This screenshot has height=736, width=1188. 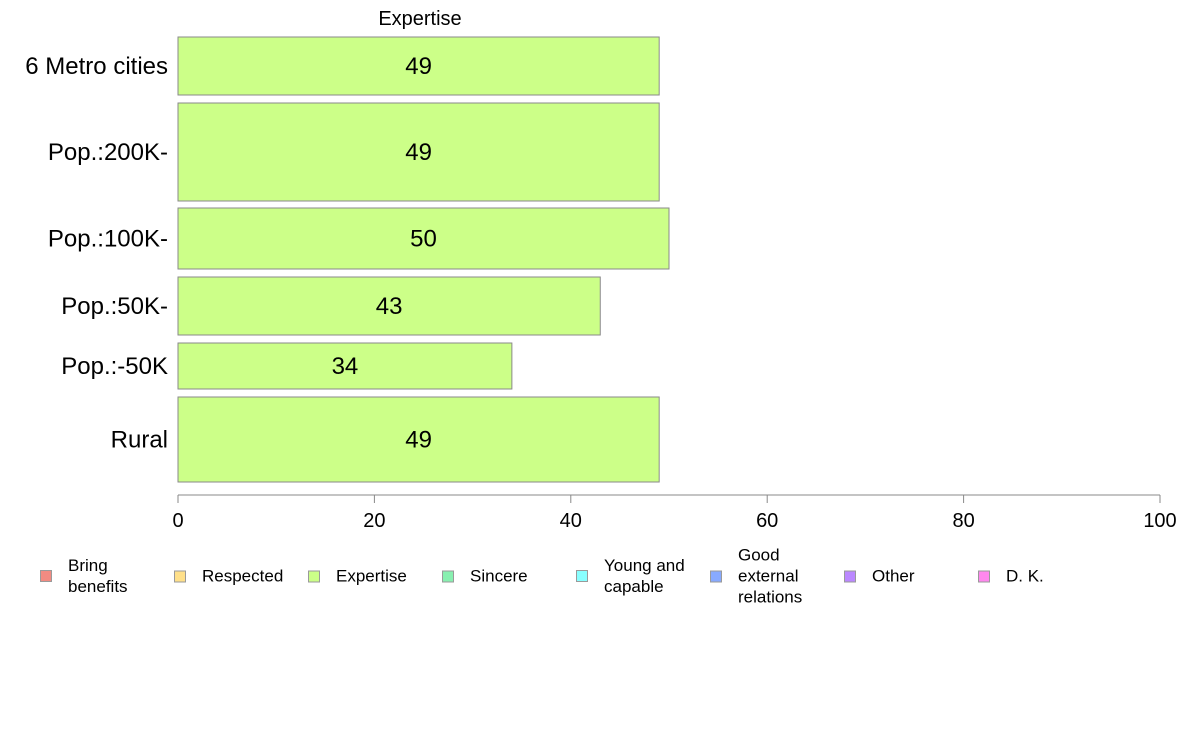 I want to click on legend-label: Other, so click(x=893, y=576).